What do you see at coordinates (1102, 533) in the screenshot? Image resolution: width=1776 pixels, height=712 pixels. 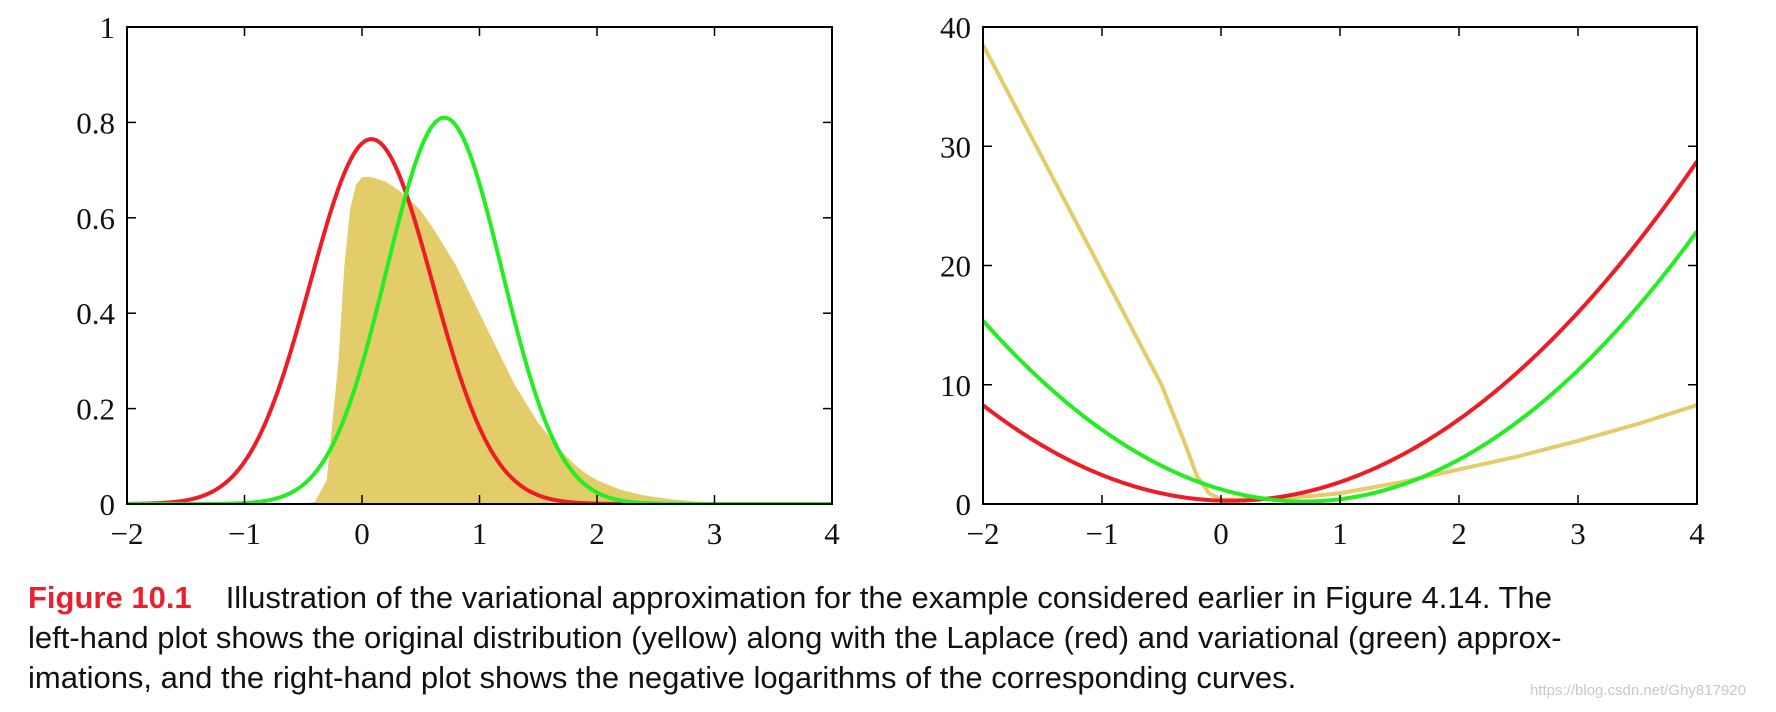 I see `right-x-tick-label: −1` at bounding box center [1102, 533].